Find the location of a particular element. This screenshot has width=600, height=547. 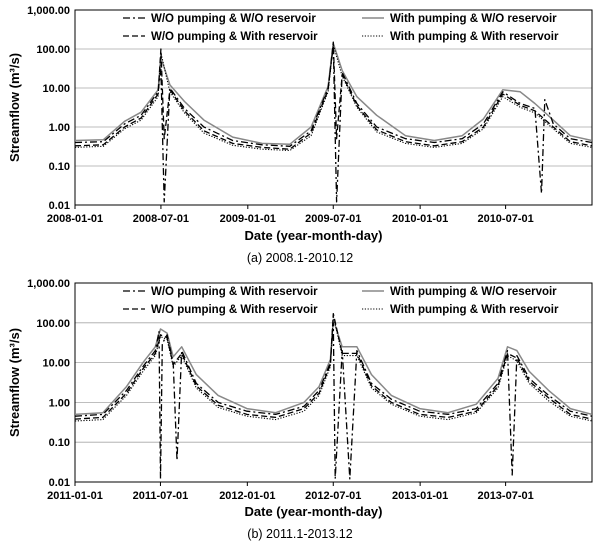

x-tick-label: 2010-07-01 is located at coordinates (505, 219).